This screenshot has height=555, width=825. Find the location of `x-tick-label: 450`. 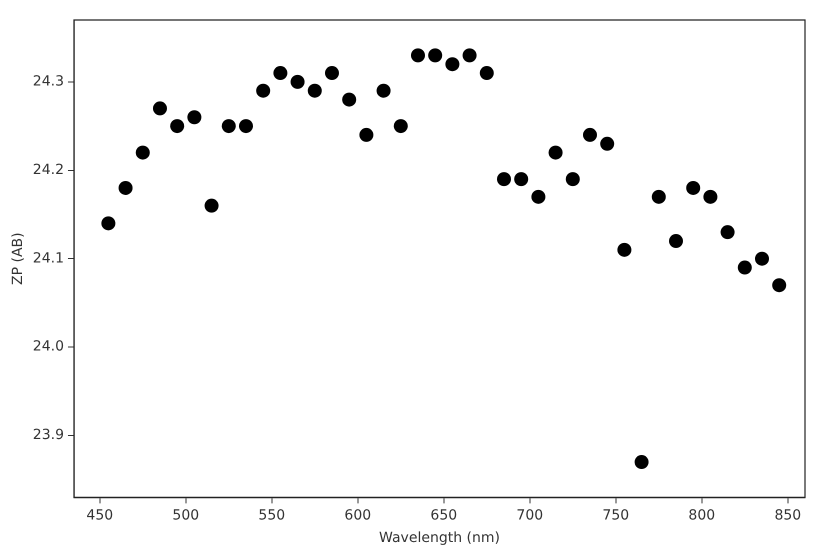

x-tick-label: 450 is located at coordinates (100, 515).